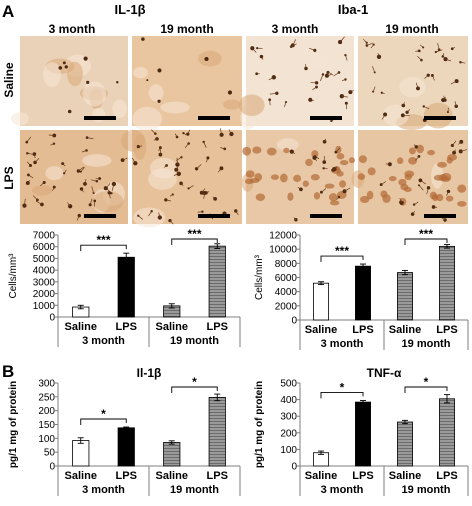 Image resolution: width=472 pixels, height=506 pixels. Describe the element at coordinates (353, 9) in the screenshot. I see `micro-title-iba1: Iba-1` at that location.